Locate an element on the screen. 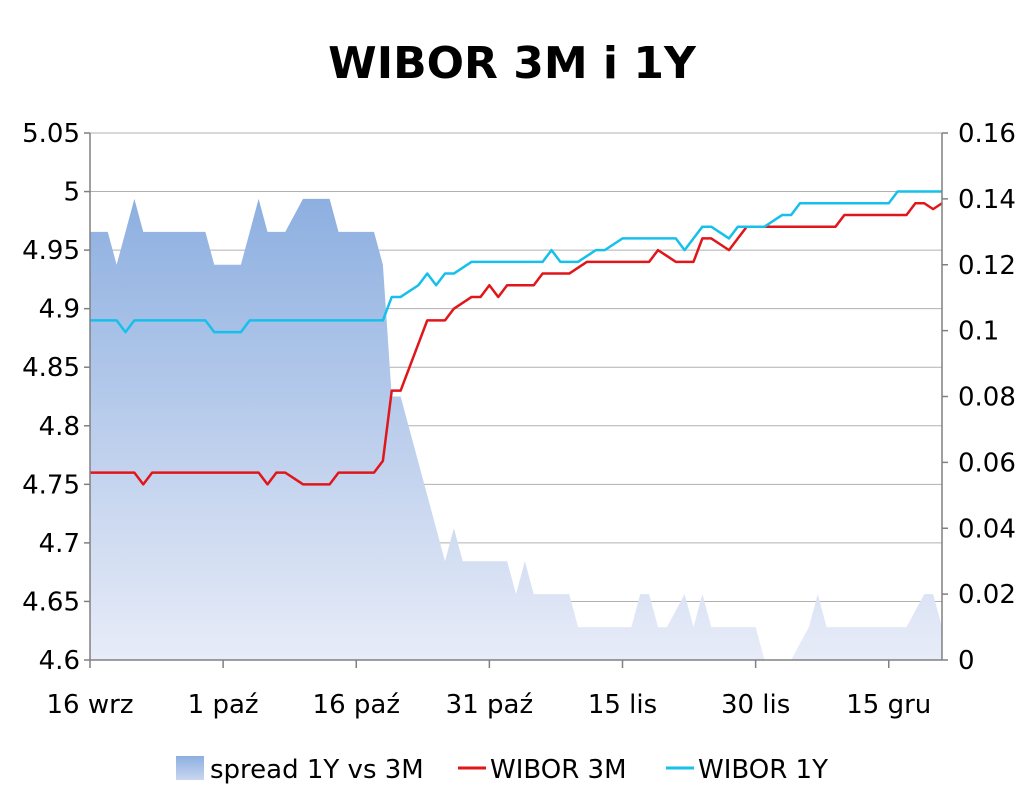 The width and height of the screenshot is (1024, 791). x-tick-label: 15 gru is located at coordinates (888, 705).